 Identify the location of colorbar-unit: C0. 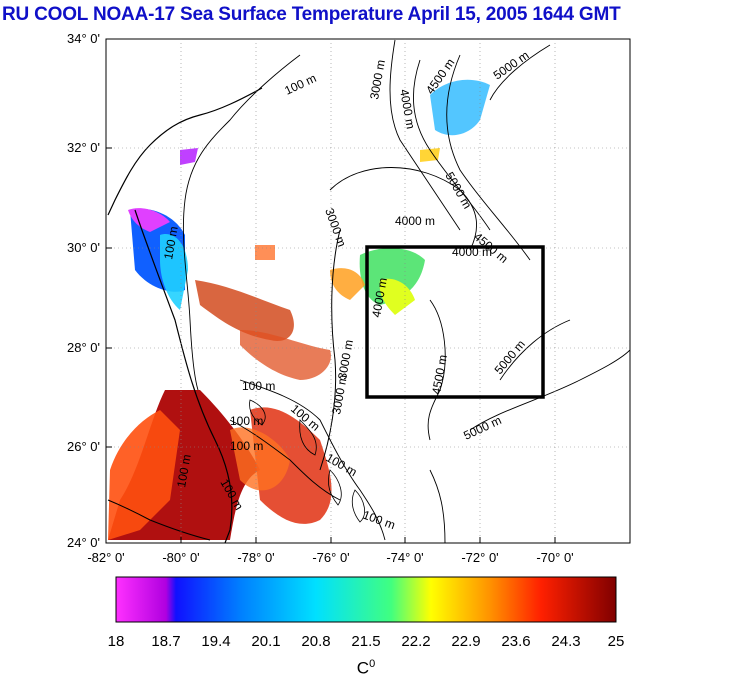
(366, 668).